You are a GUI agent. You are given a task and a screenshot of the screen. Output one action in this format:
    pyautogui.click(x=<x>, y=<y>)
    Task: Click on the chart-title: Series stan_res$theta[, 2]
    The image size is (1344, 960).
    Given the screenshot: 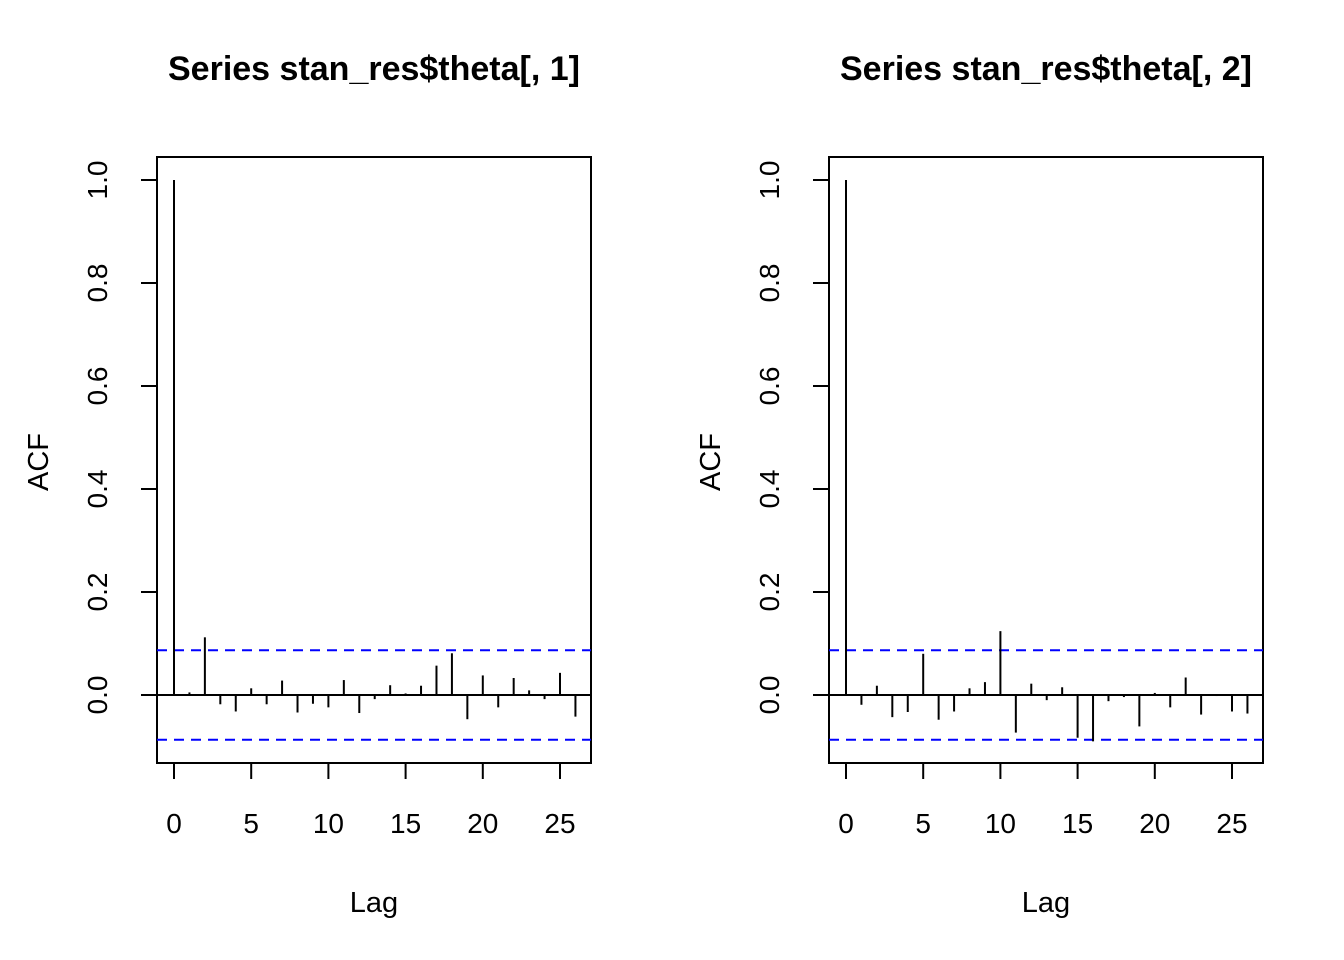 What is the action you would take?
    pyautogui.click(x=1046, y=69)
    